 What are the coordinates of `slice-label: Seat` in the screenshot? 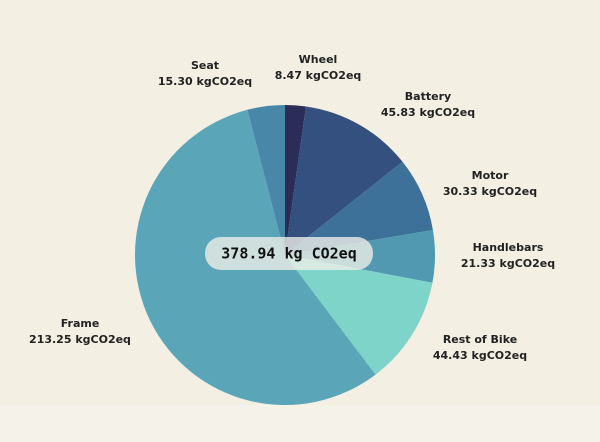 It's located at (205, 65).